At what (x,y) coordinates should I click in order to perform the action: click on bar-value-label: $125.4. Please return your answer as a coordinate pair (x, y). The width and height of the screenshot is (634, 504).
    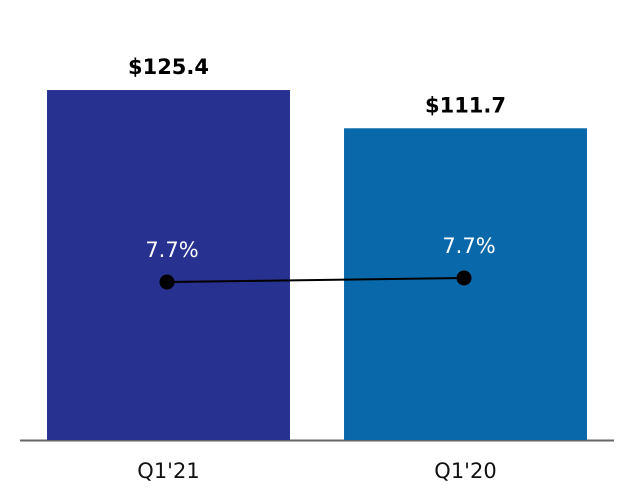
    Looking at the image, I should click on (168, 67).